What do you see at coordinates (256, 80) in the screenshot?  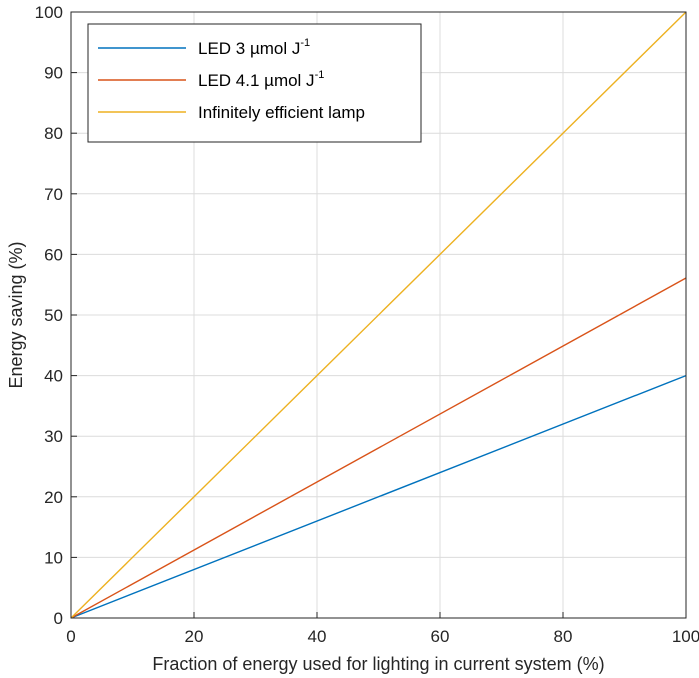 I see `legend-entry-name: LED 4.1 µmol J` at bounding box center [256, 80].